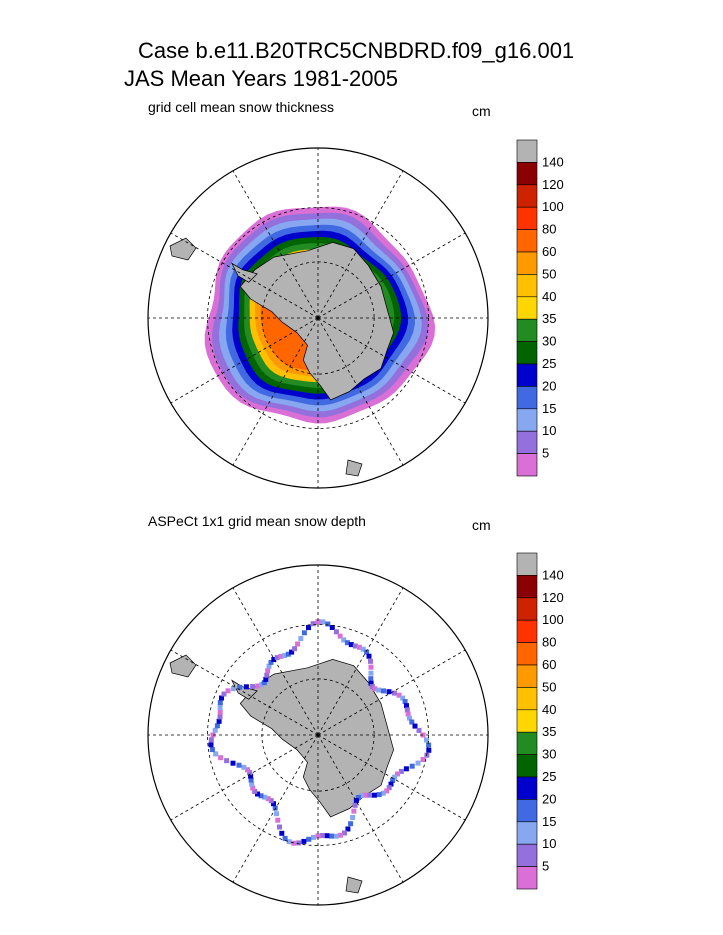  Describe the element at coordinates (481, 525) in the screenshot. I see `panel2-unit: cm` at that location.